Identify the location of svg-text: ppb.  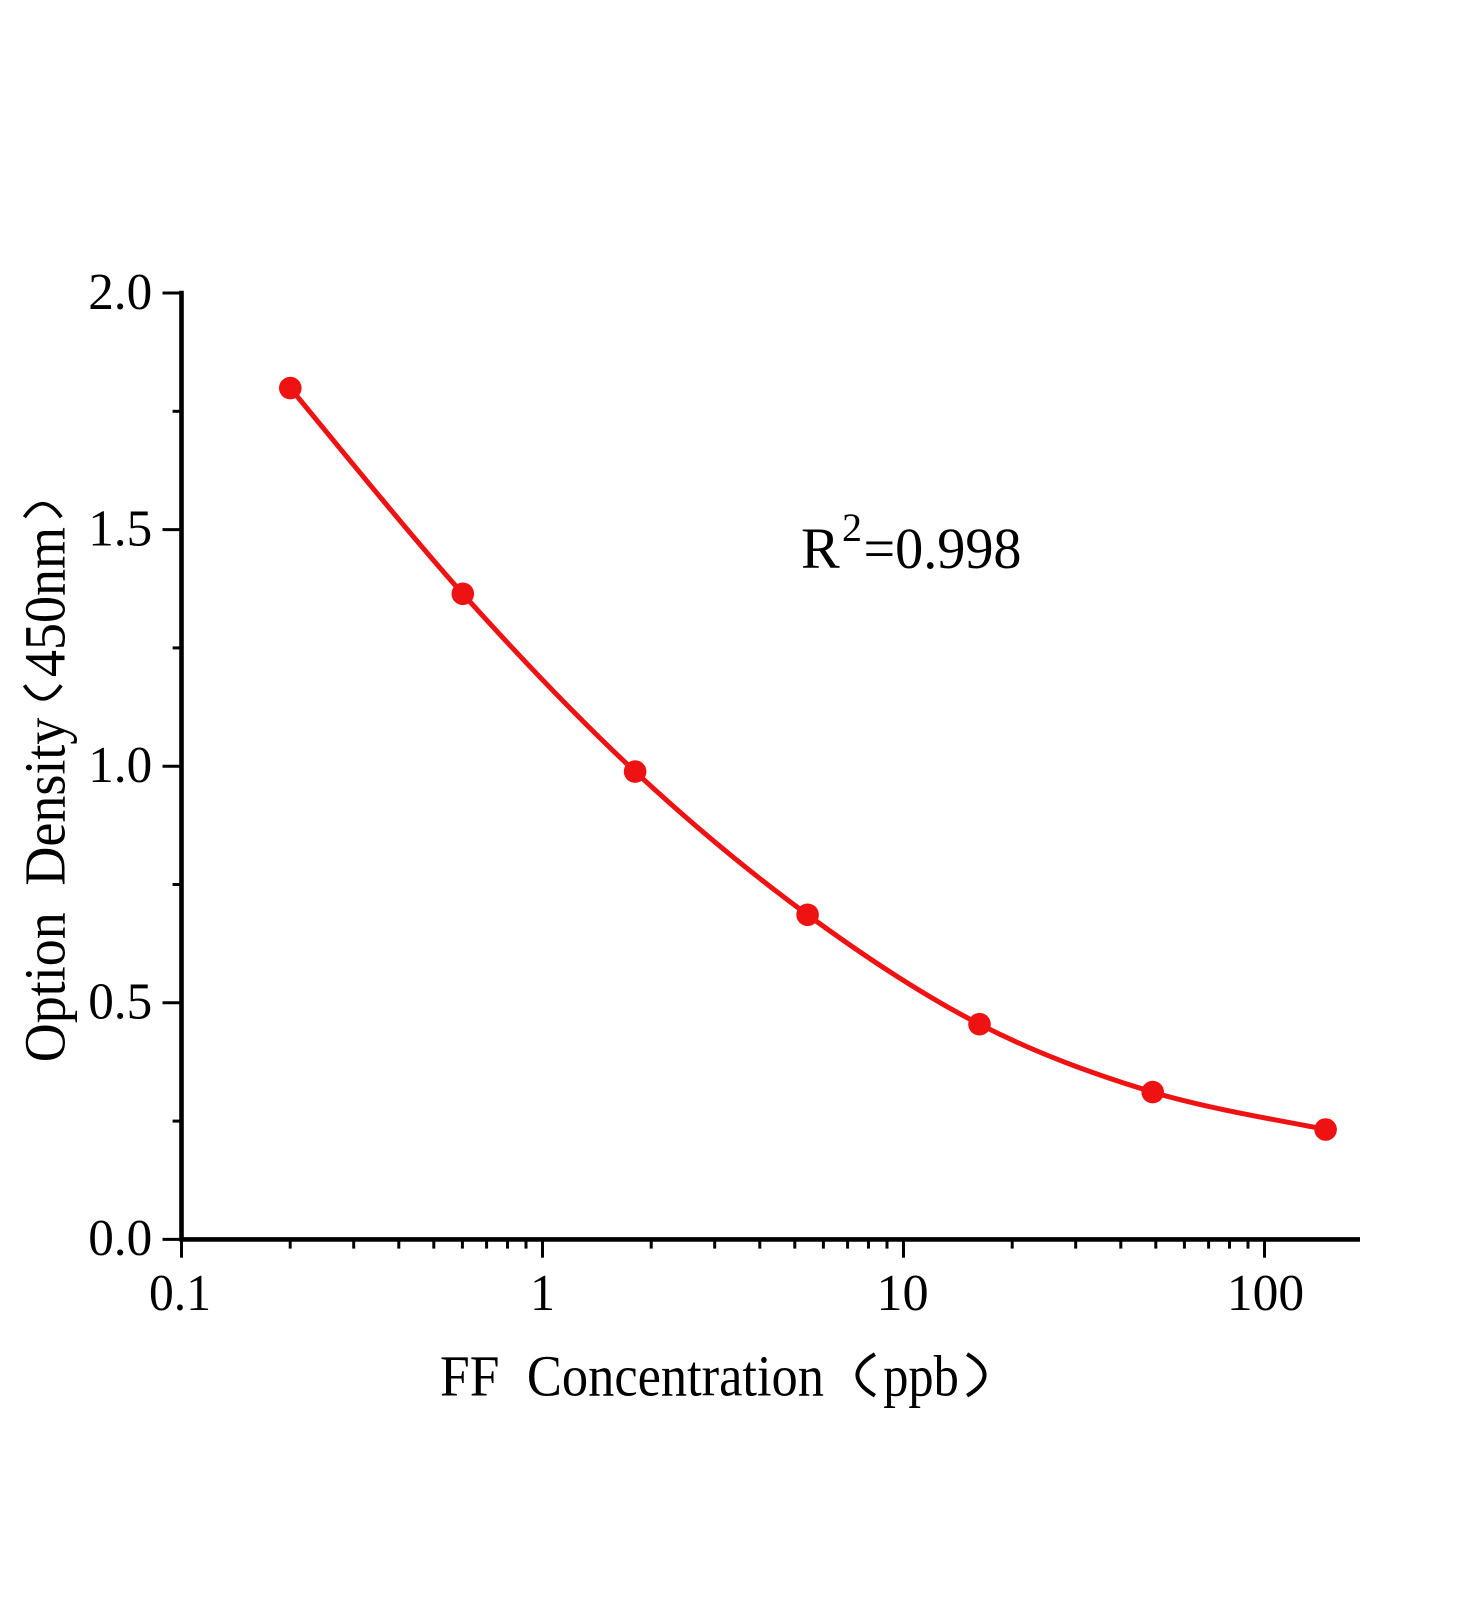
(921, 1375).